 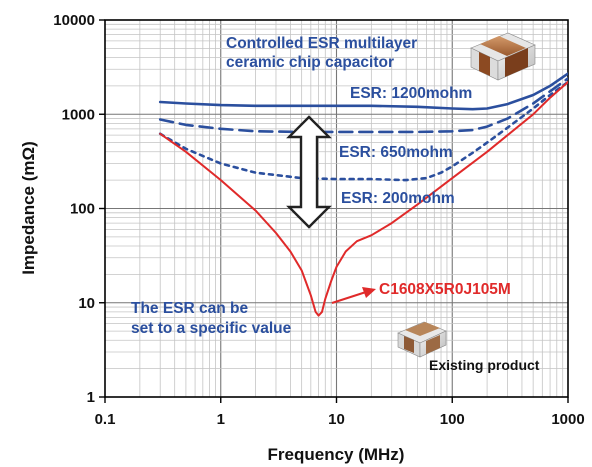 I want to click on existing-part-number-label: C1608X5R0J105M, so click(x=445, y=289).